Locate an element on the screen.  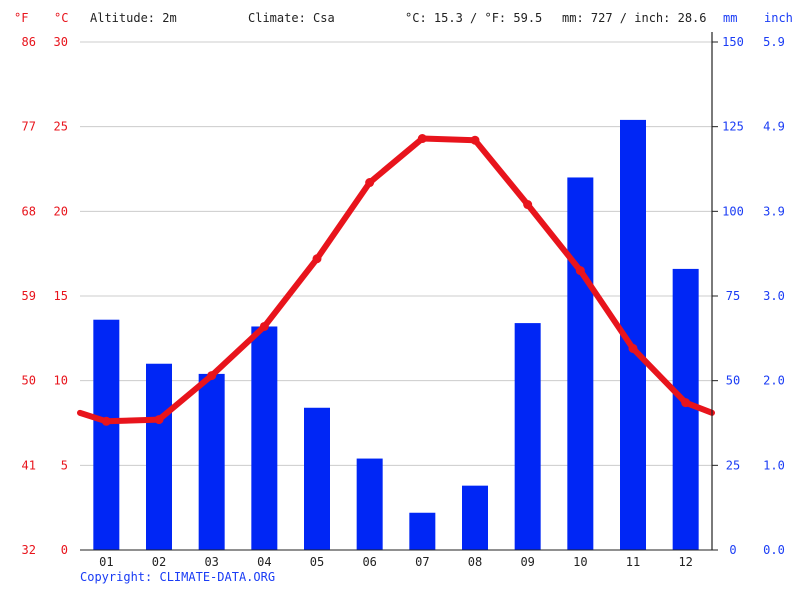
fahrenheit-tick-label: 32 is located at coordinates (29, 550).